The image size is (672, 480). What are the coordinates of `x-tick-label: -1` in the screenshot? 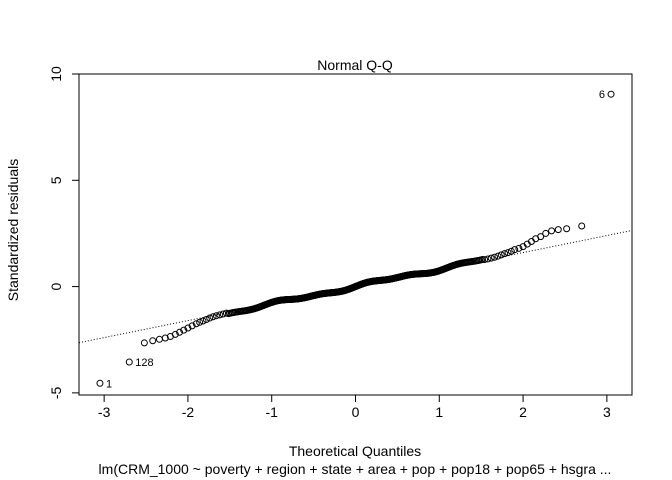 It's located at (271, 412).